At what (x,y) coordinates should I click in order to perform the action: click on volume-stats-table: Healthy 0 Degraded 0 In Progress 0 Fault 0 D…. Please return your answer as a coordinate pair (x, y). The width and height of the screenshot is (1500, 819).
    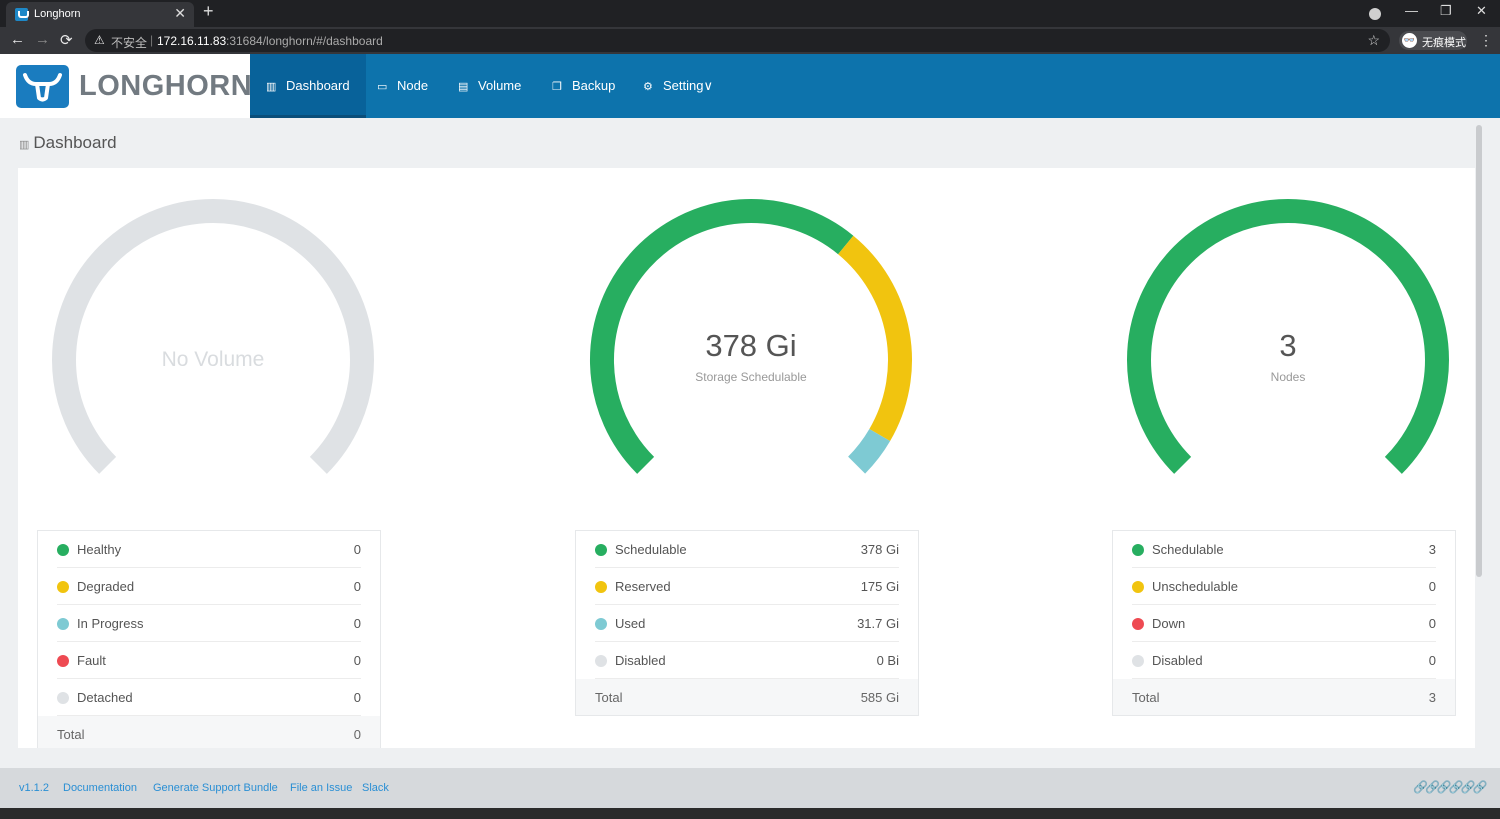
    Looking at the image, I should click on (209, 639).